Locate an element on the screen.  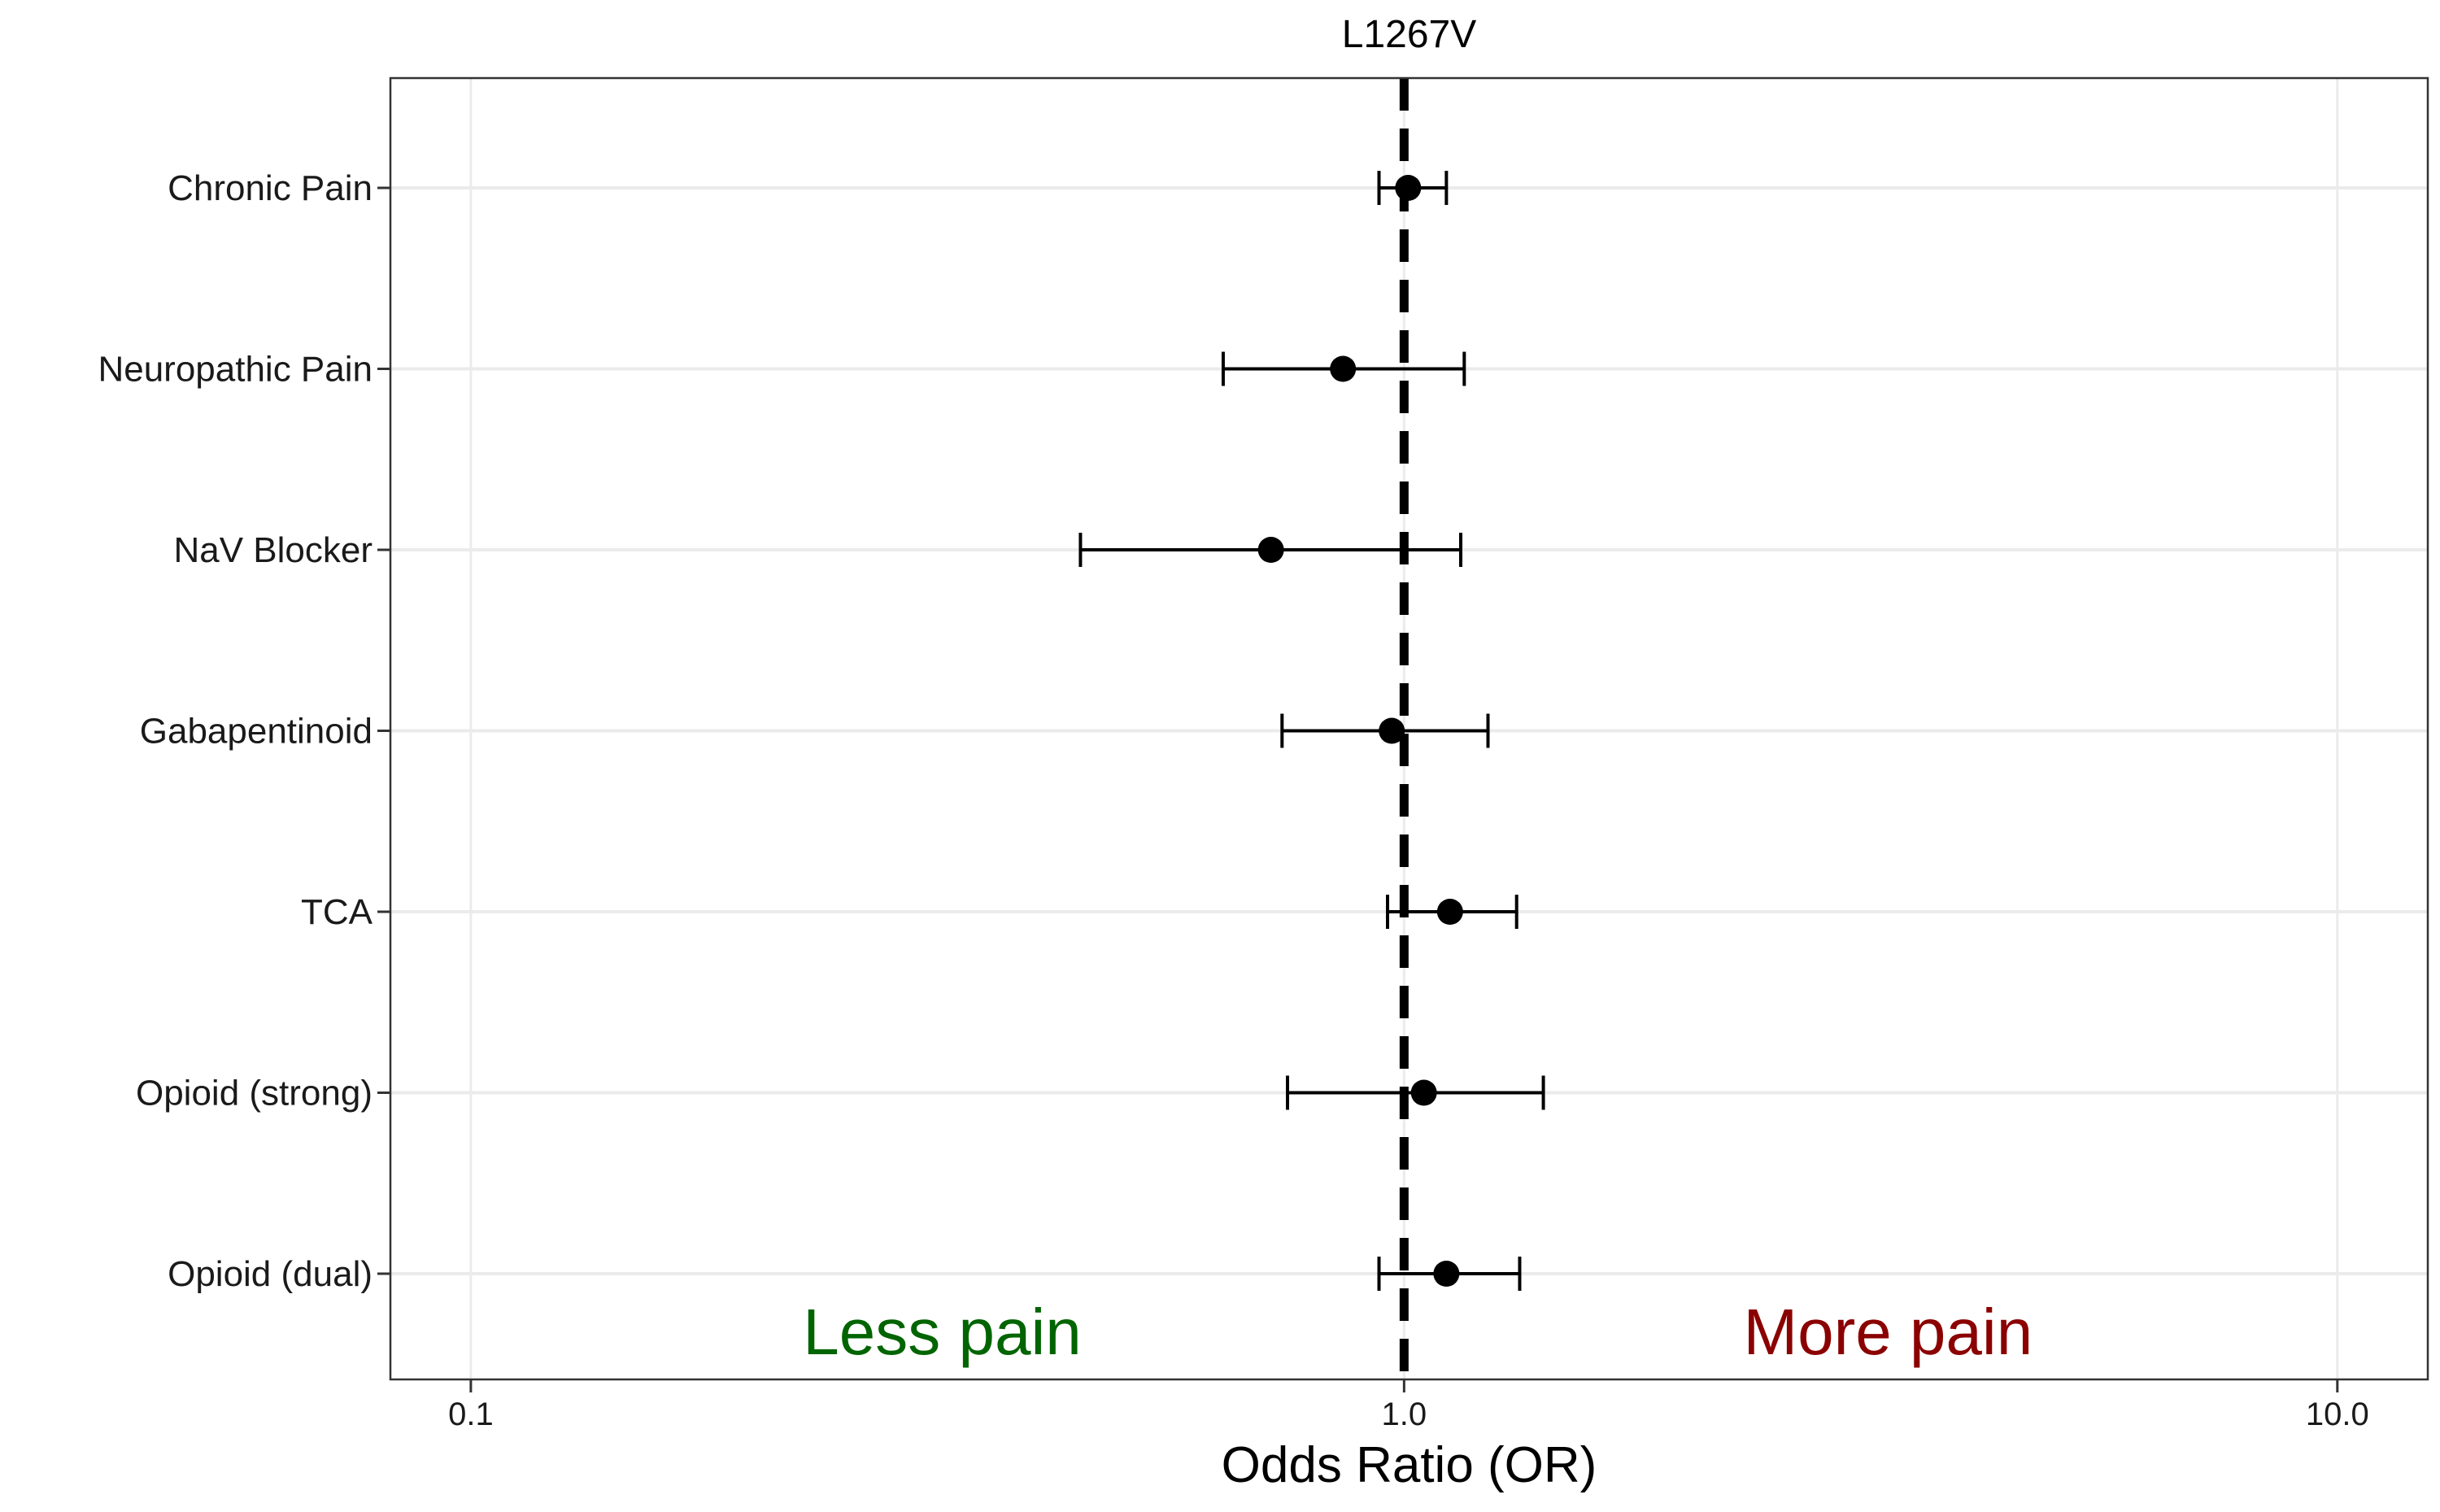
y-tick-label: Chronic Pain is located at coordinates (270, 188).